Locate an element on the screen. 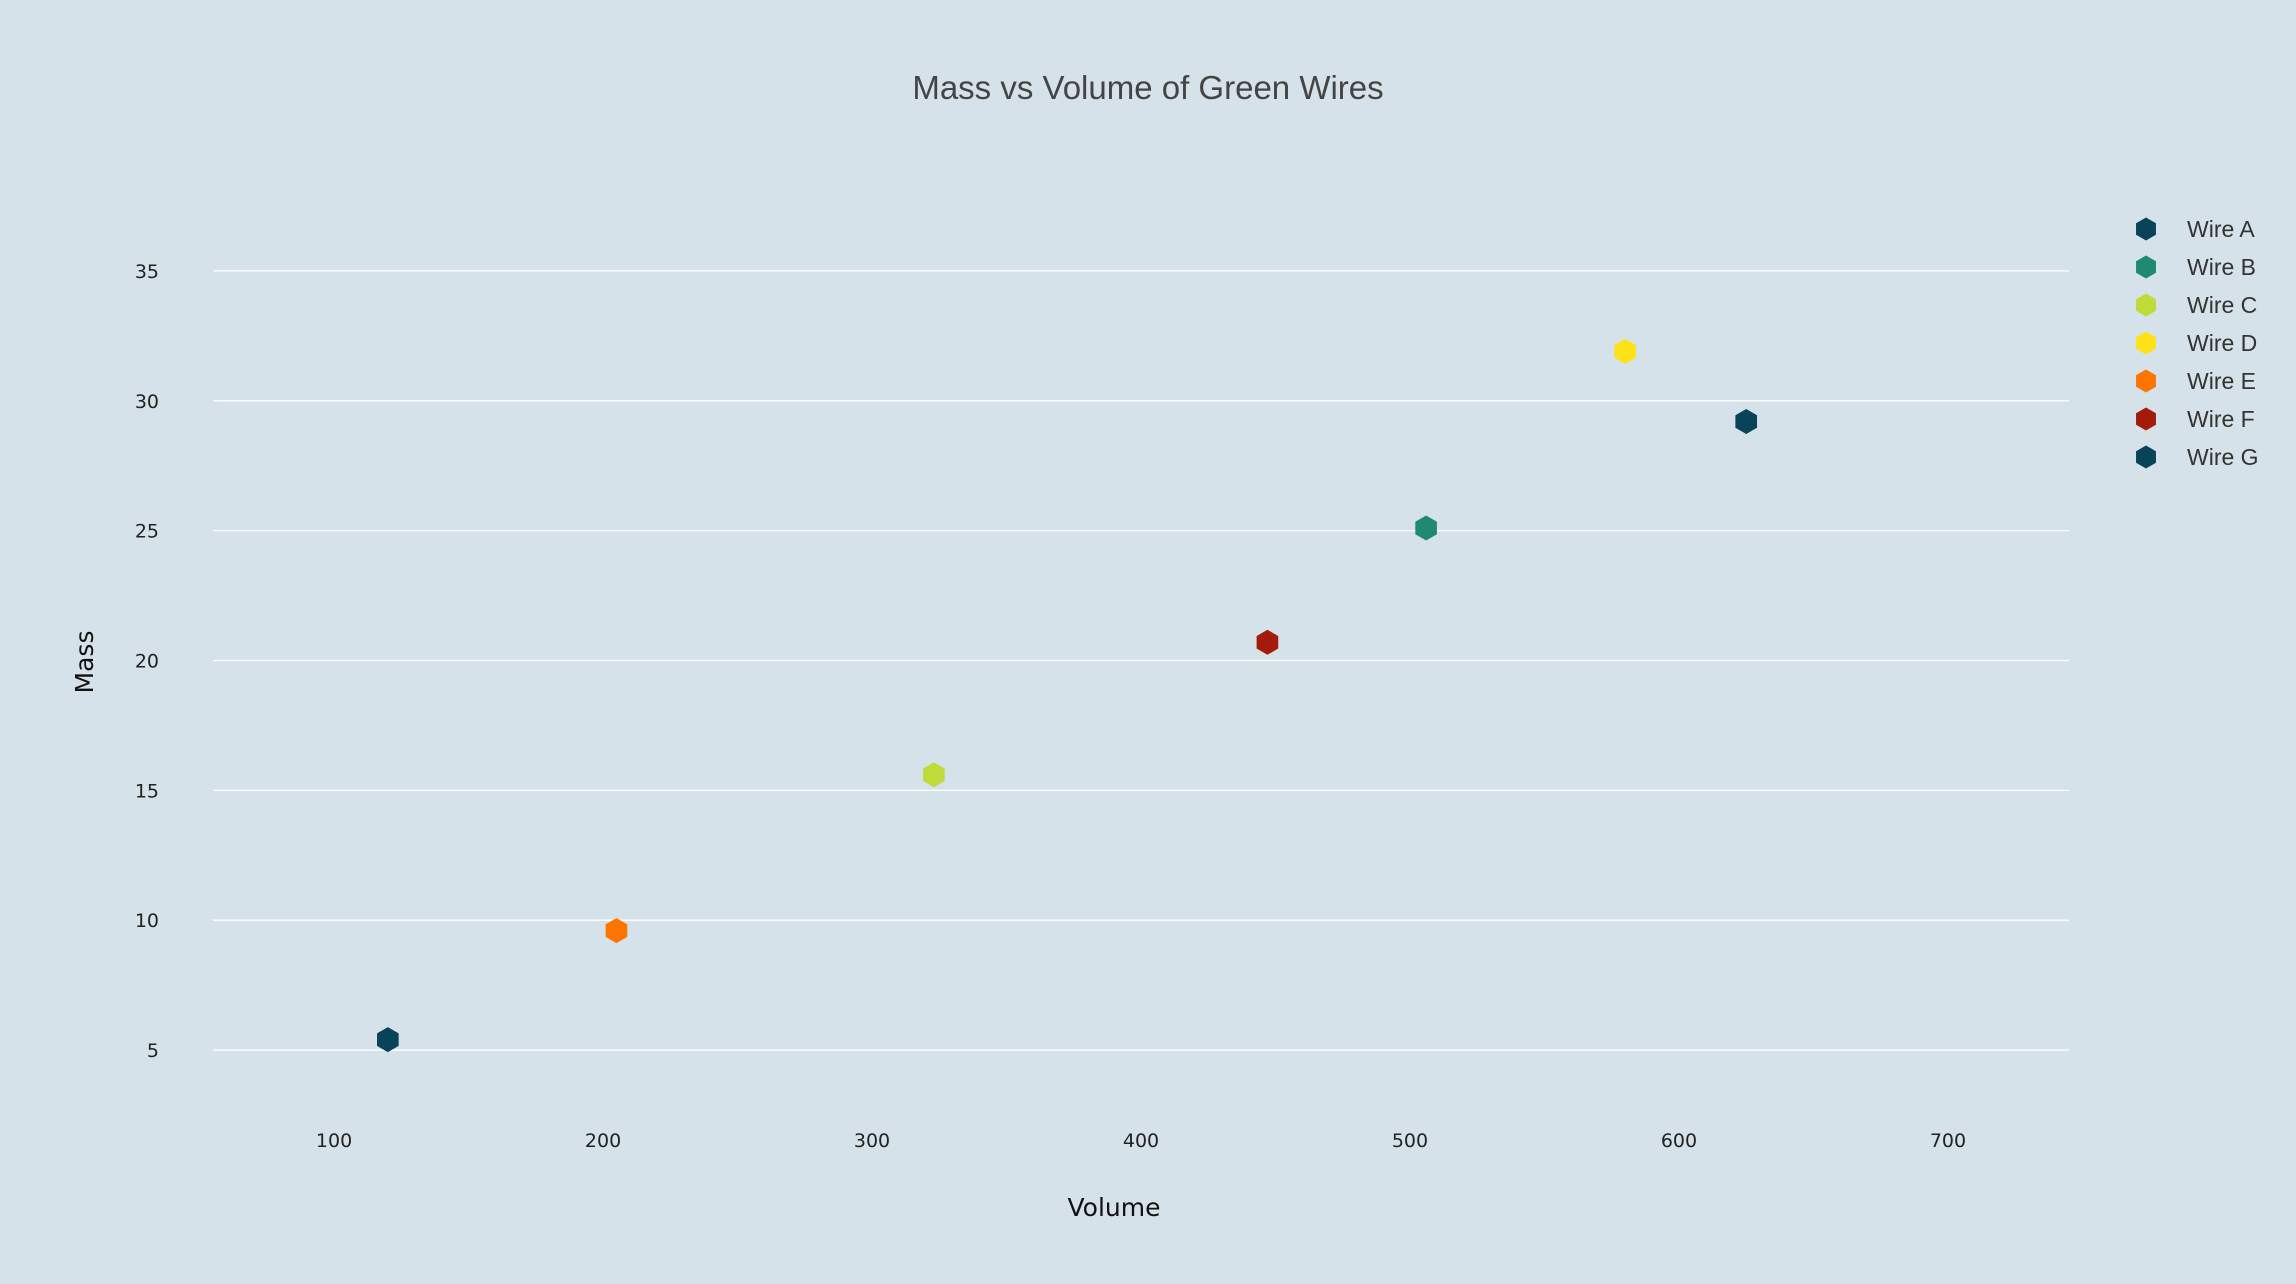 This screenshot has width=2296, height=1284. legend-label: Wire G is located at coordinates (2223, 457).